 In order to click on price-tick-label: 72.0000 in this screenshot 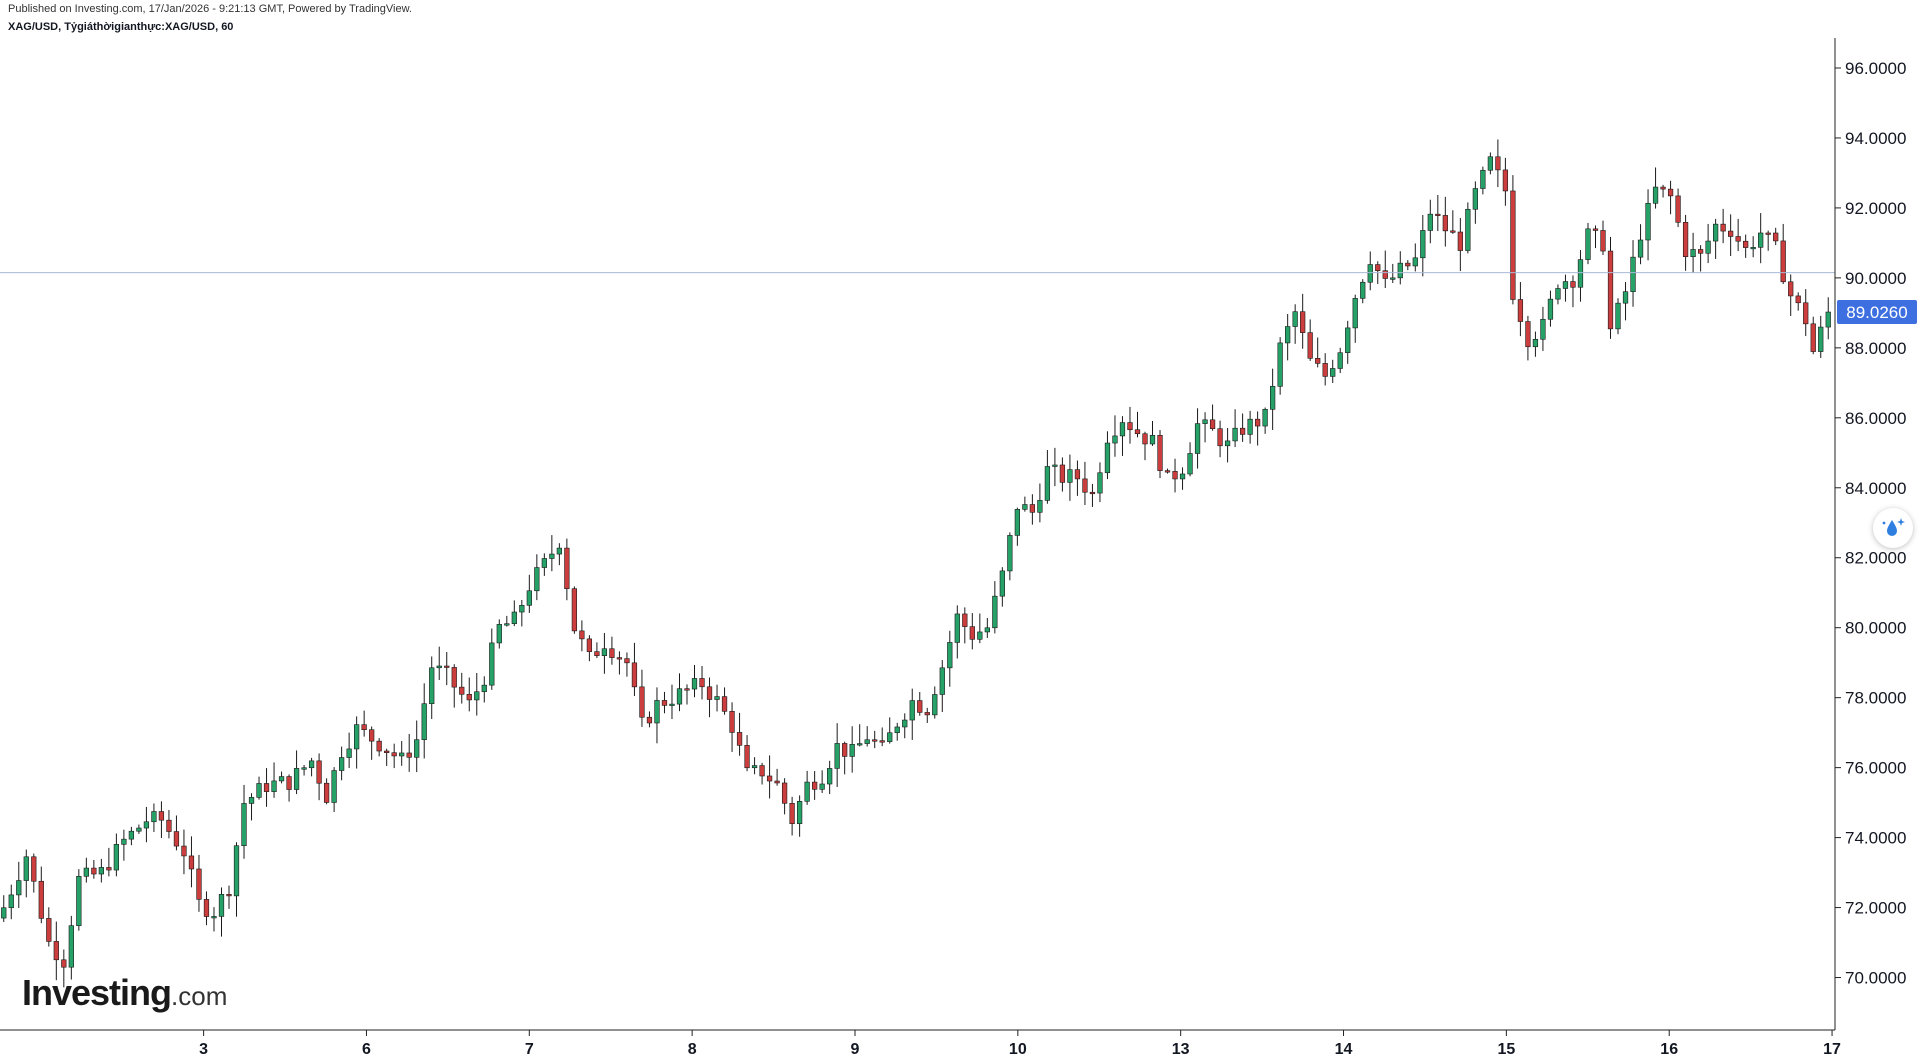, I will do `click(1875, 908)`.